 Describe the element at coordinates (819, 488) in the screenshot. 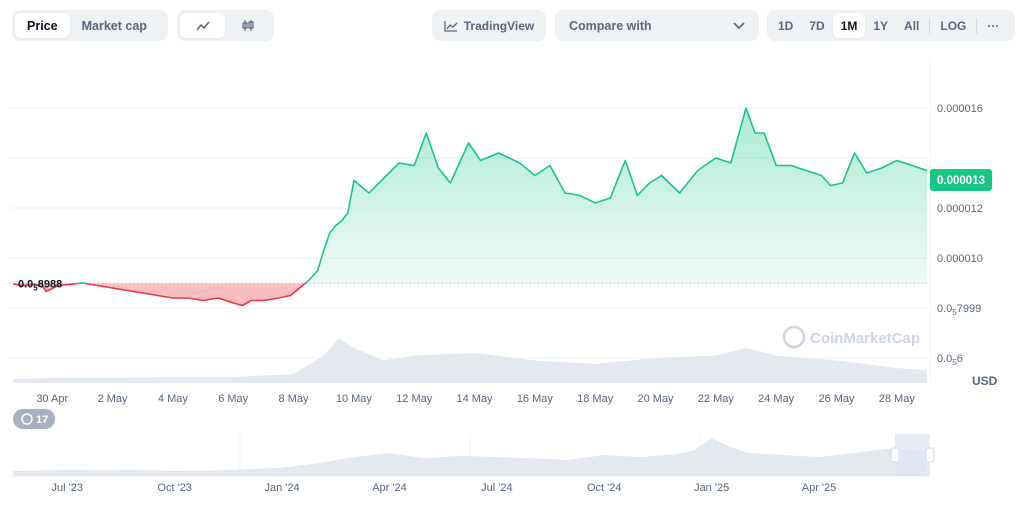

I see `overview-x-tick-label: Apr '25` at that location.